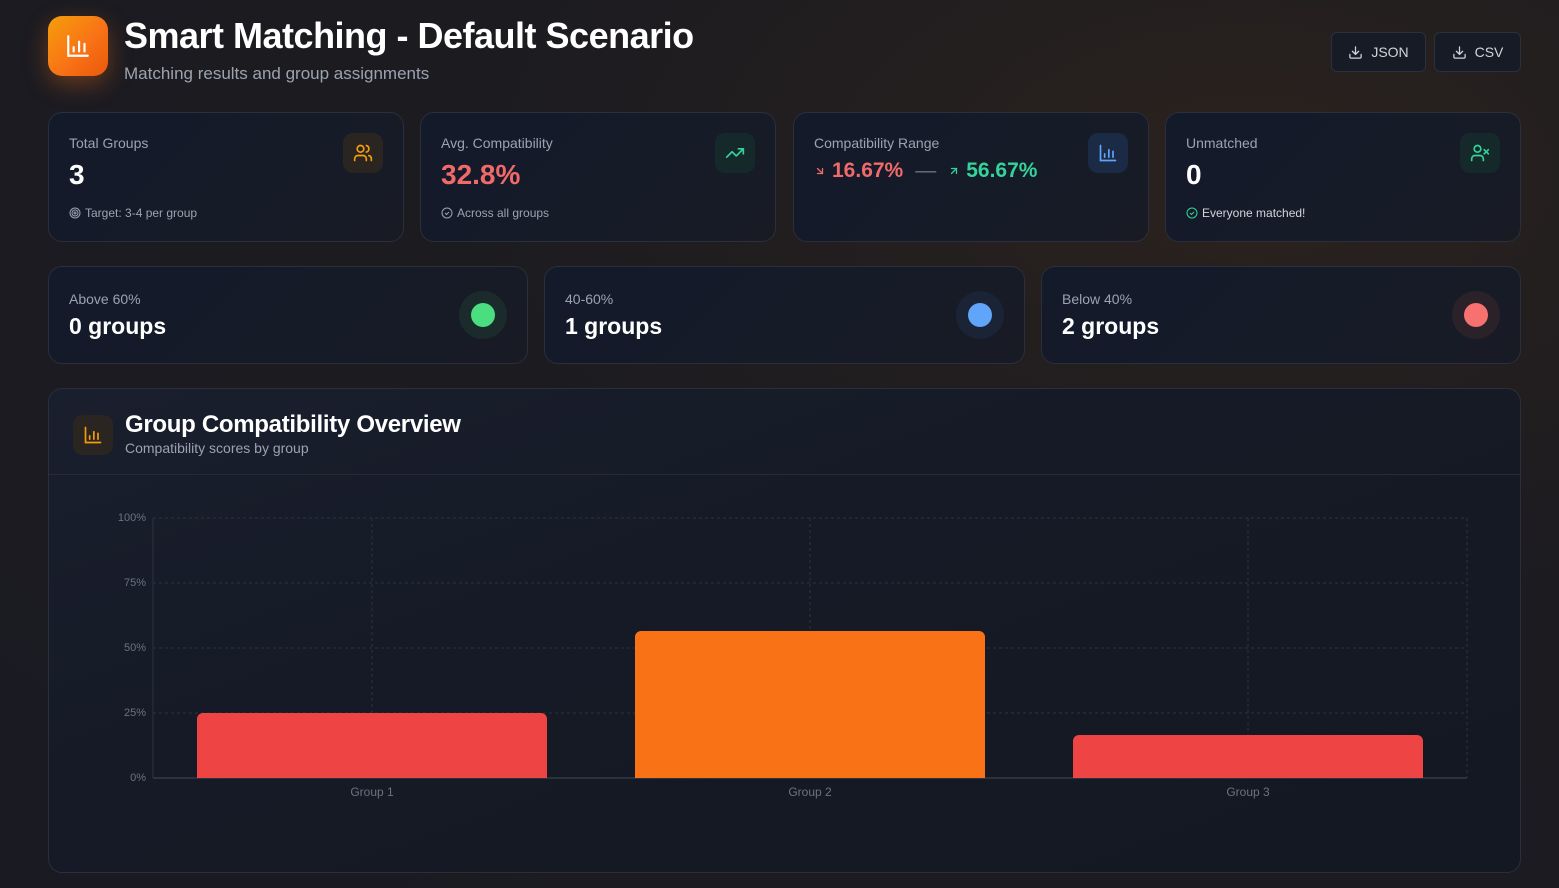  What do you see at coordinates (134, 648) in the screenshot?
I see `y-tick: 50%` at bounding box center [134, 648].